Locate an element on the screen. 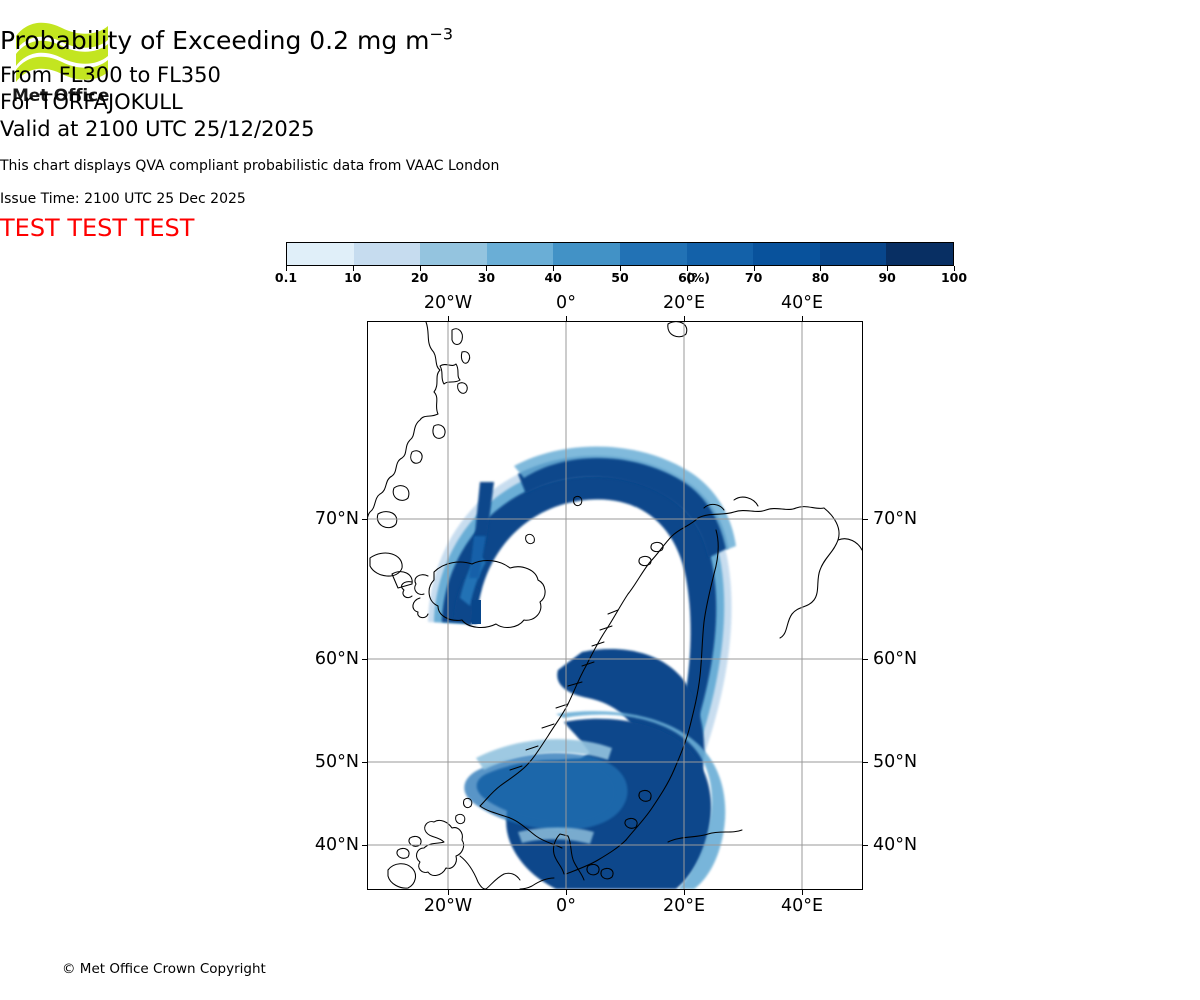 This screenshot has height=1000, width=1200. copyright-notice: © Met Office Crown Copyright is located at coordinates (164, 969).